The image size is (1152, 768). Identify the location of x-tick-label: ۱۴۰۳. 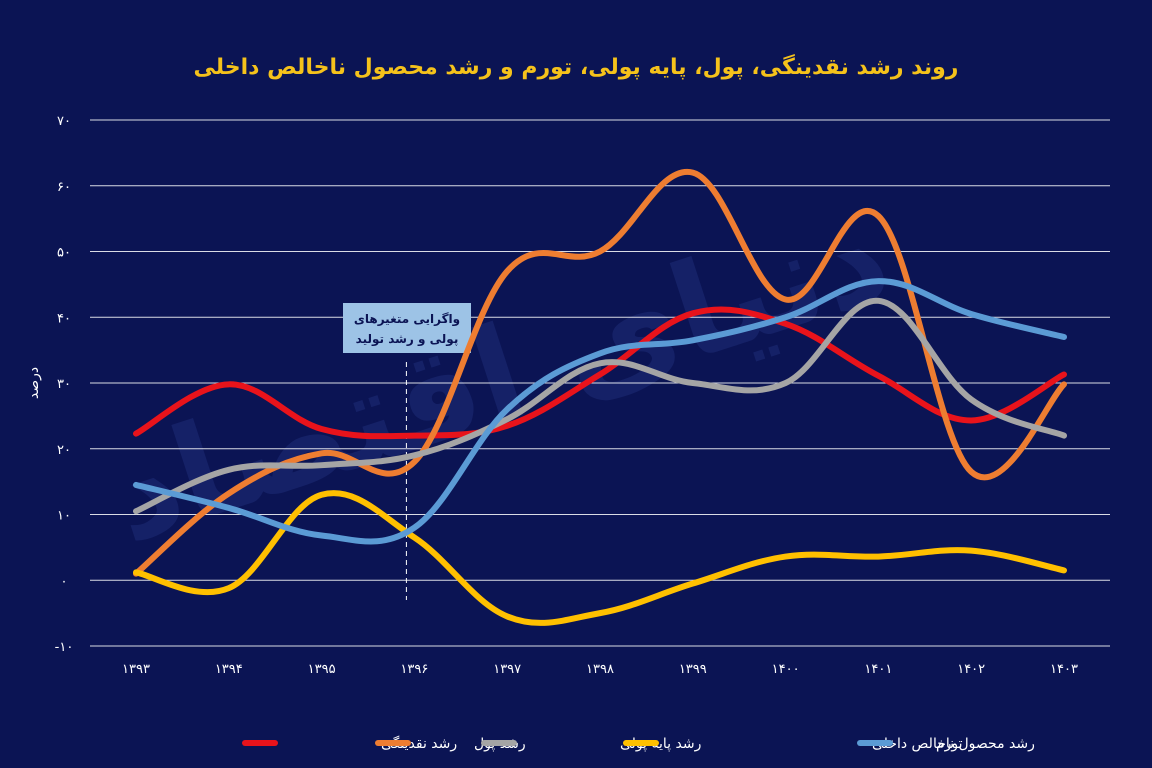
(1064, 669).